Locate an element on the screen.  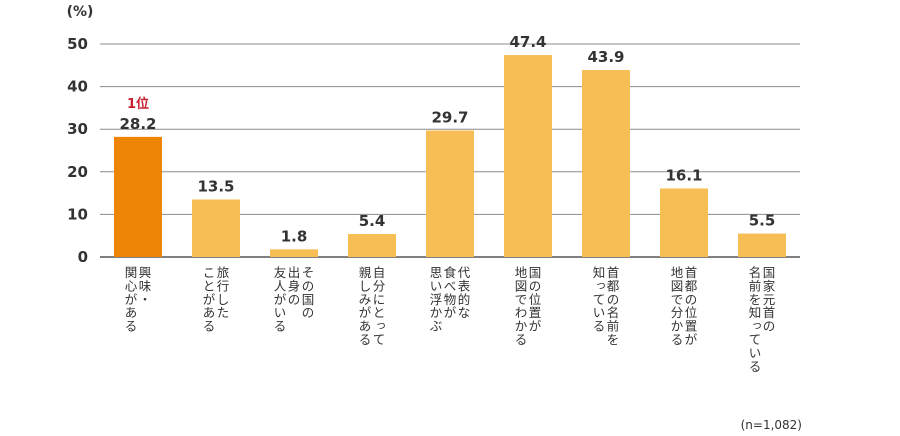
category-label-glyph: 表 is located at coordinates (464, 285).